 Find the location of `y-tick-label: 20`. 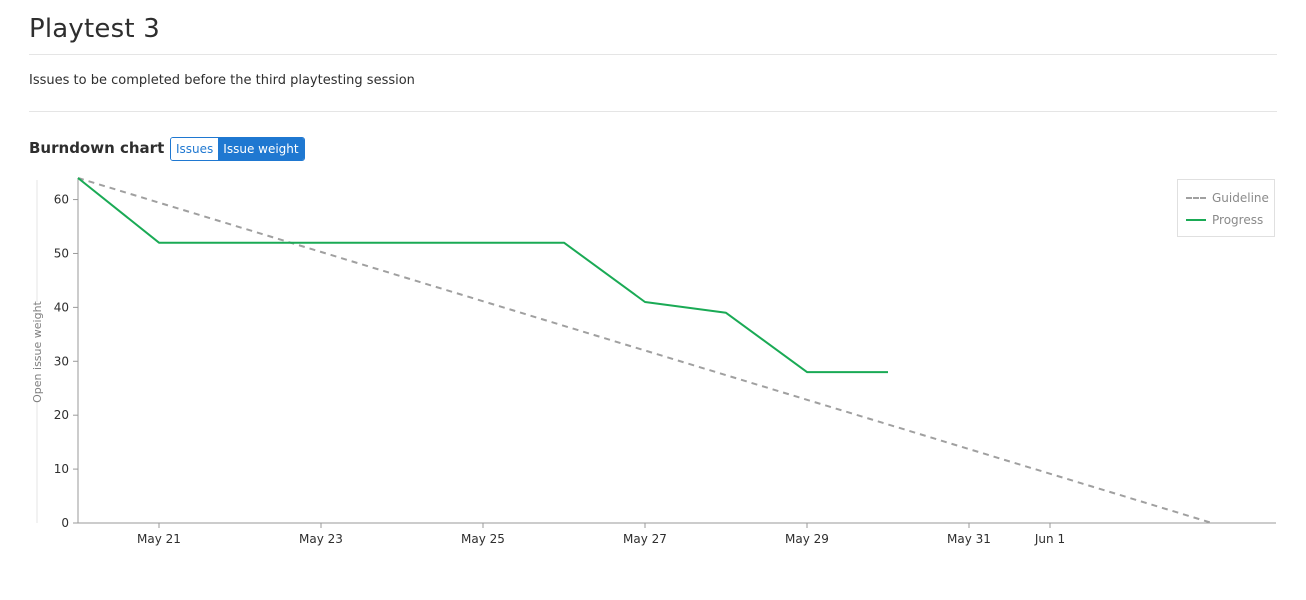

y-tick-label: 20 is located at coordinates (61, 415).